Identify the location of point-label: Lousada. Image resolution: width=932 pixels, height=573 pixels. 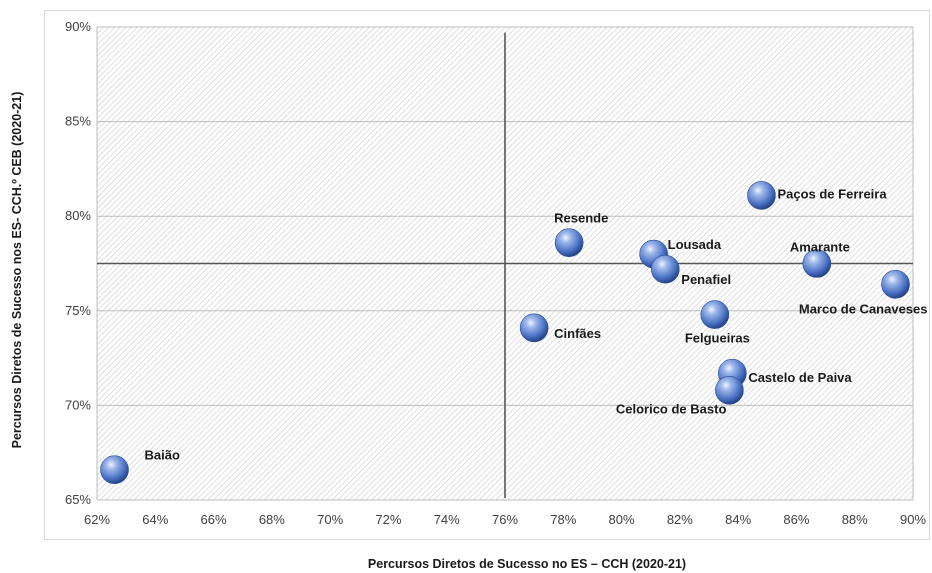
(695, 244).